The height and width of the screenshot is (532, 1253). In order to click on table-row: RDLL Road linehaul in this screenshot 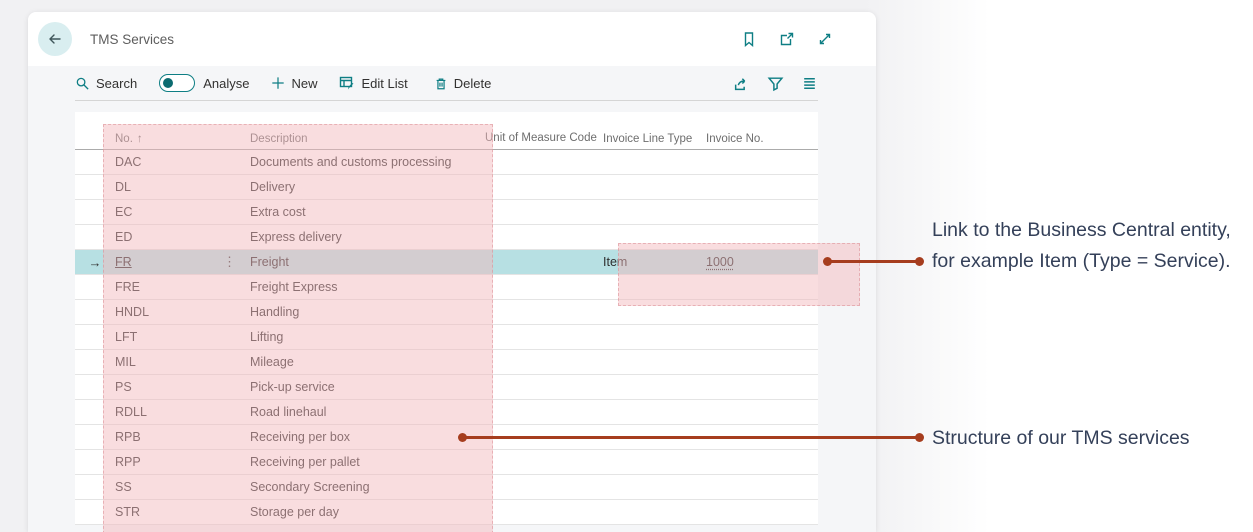, I will do `click(446, 412)`.